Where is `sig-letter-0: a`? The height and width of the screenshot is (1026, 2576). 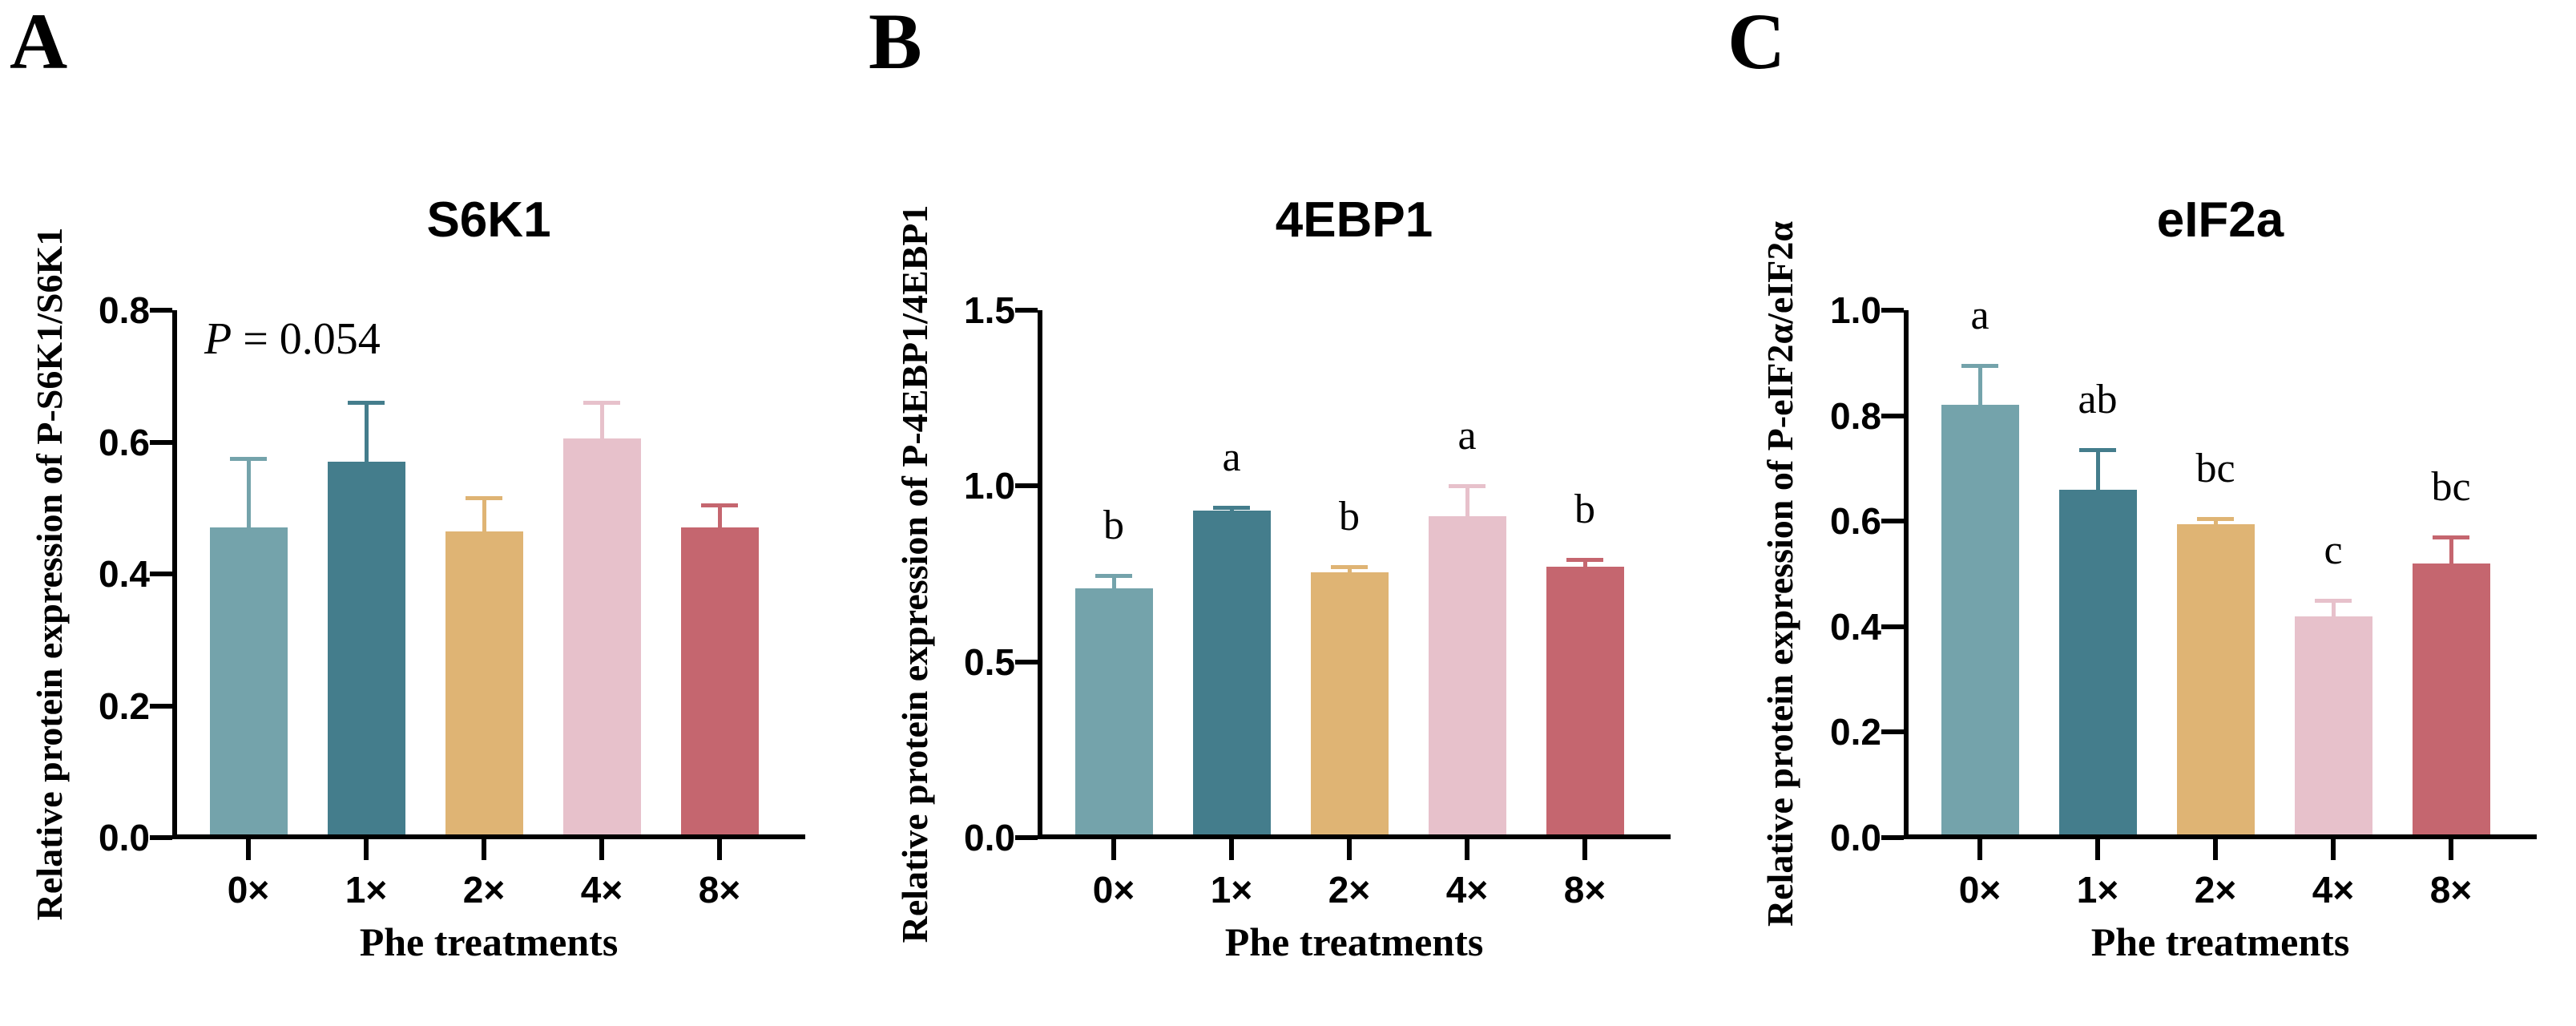 sig-letter-0: a is located at coordinates (1979, 316).